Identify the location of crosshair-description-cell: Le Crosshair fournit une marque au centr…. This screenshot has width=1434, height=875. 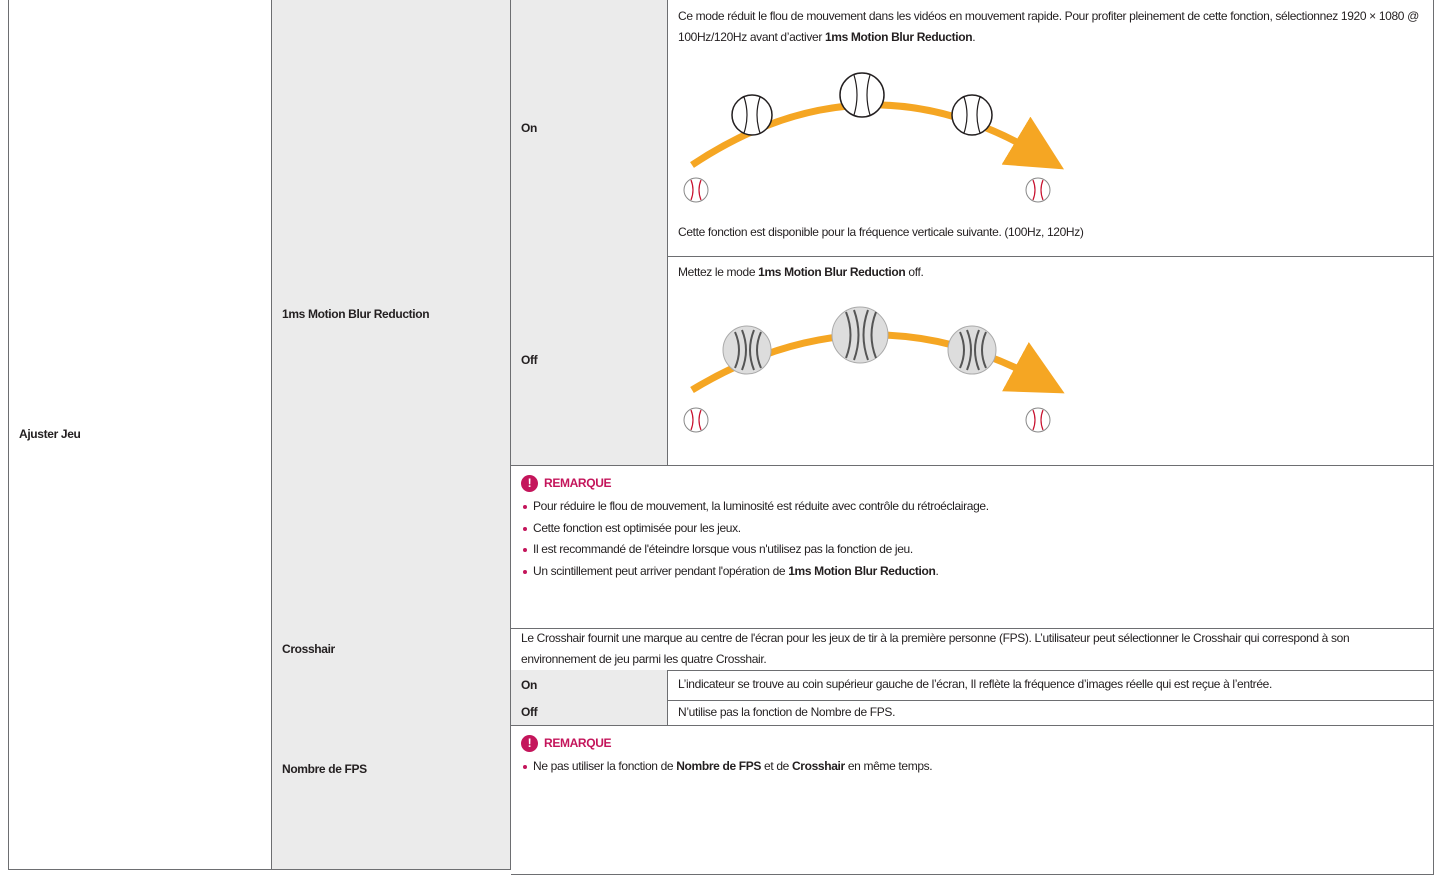
(972, 649).